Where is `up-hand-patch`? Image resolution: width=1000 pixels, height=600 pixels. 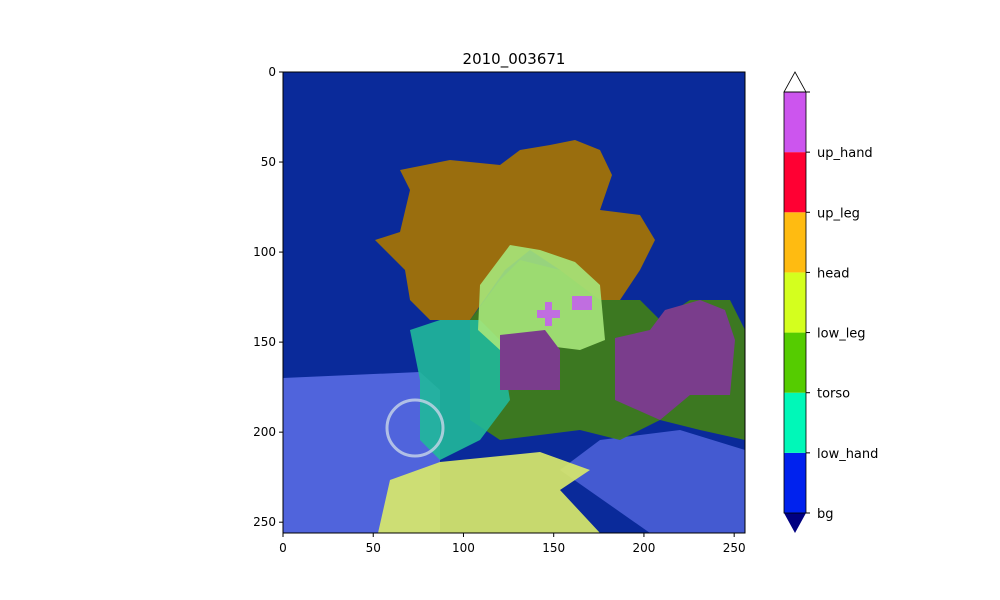
up-hand-patch is located at coordinates (582, 303).